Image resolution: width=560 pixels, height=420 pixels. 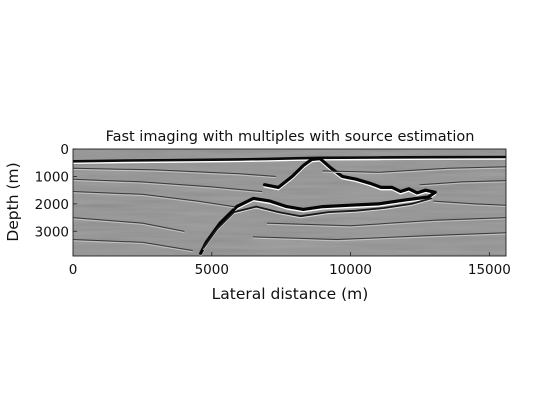 What do you see at coordinates (290, 265) in the screenshot?
I see `x-axis: 0 5000 10000 15000` at bounding box center [290, 265].